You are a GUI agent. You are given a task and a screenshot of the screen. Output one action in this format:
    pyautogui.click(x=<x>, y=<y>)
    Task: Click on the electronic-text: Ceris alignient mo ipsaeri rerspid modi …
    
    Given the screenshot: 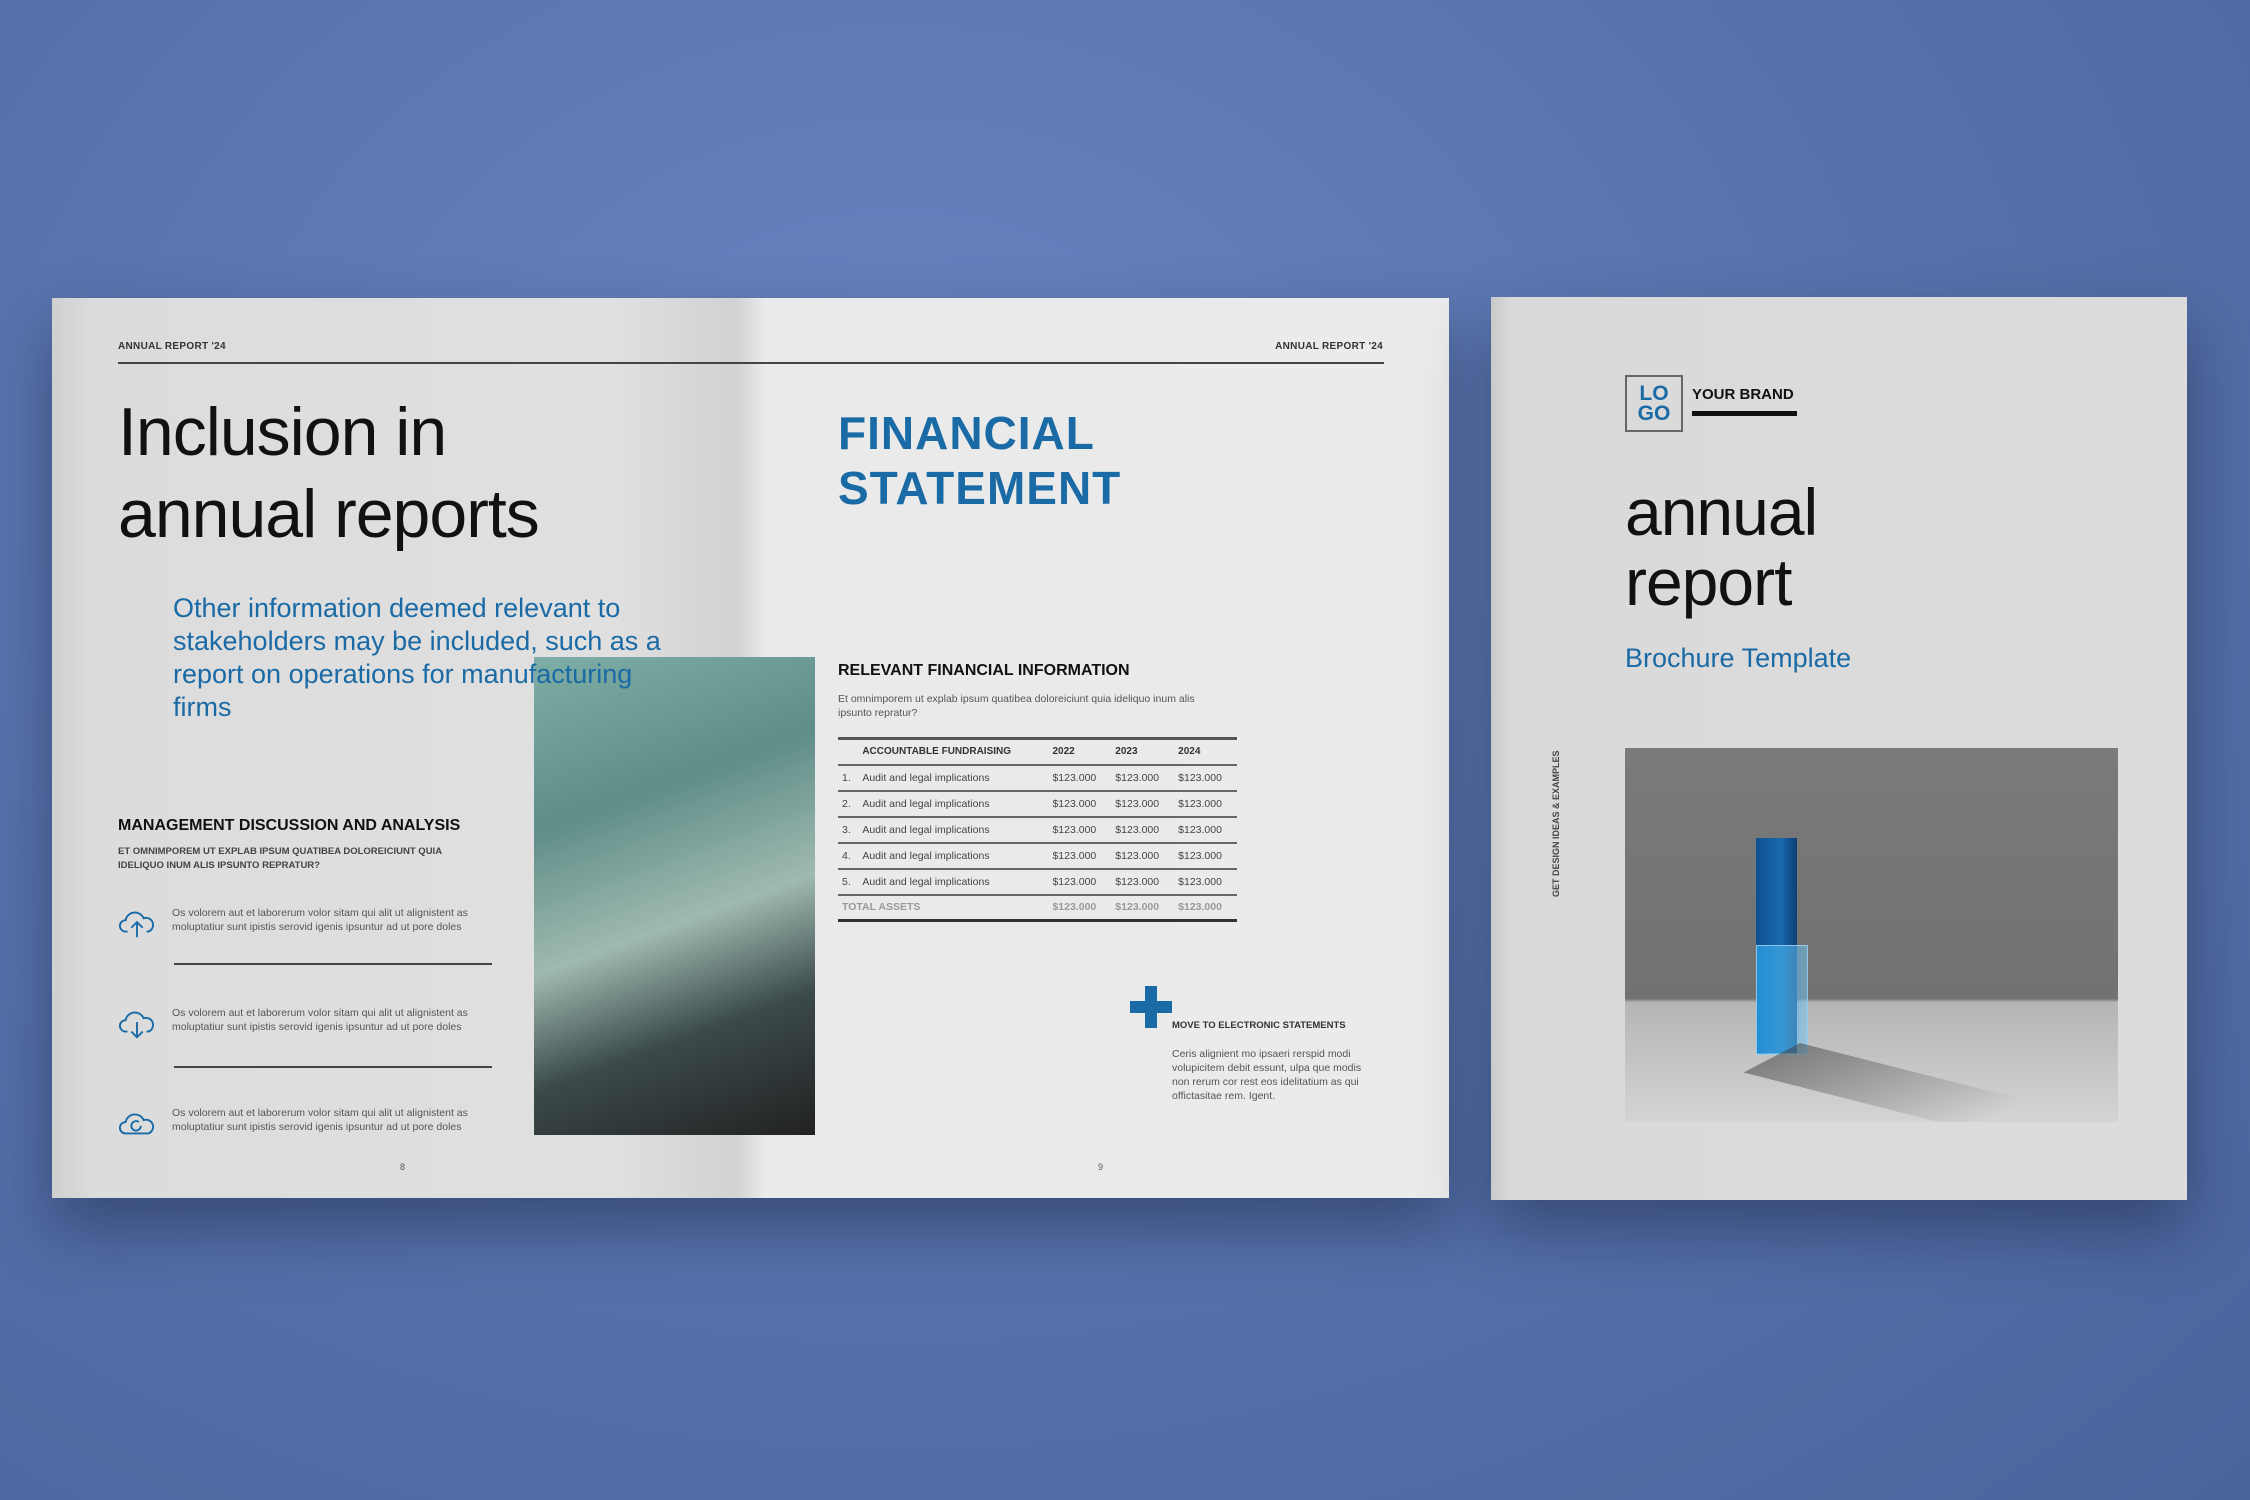 What is the action you would take?
    pyautogui.click(x=1267, y=1075)
    